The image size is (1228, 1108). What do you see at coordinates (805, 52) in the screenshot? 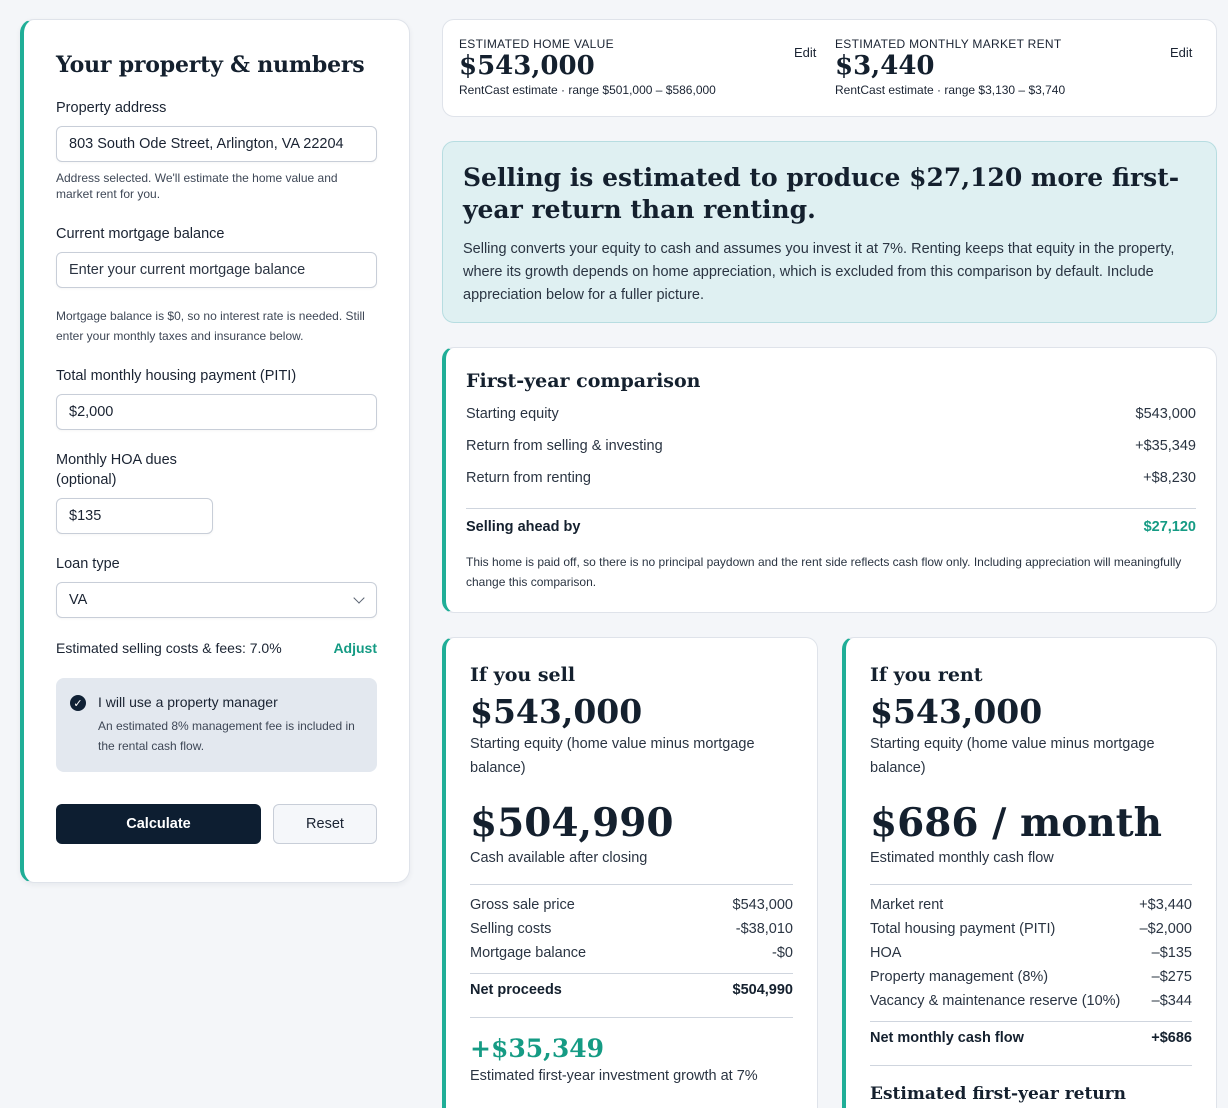
I see `edit-home-value-button: Edit` at bounding box center [805, 52].